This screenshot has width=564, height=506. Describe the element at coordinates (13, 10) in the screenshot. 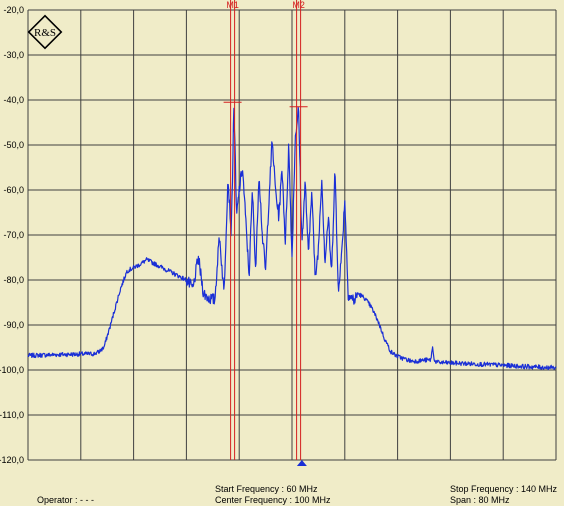

I see `y-tick-label: -20,0` at that location.